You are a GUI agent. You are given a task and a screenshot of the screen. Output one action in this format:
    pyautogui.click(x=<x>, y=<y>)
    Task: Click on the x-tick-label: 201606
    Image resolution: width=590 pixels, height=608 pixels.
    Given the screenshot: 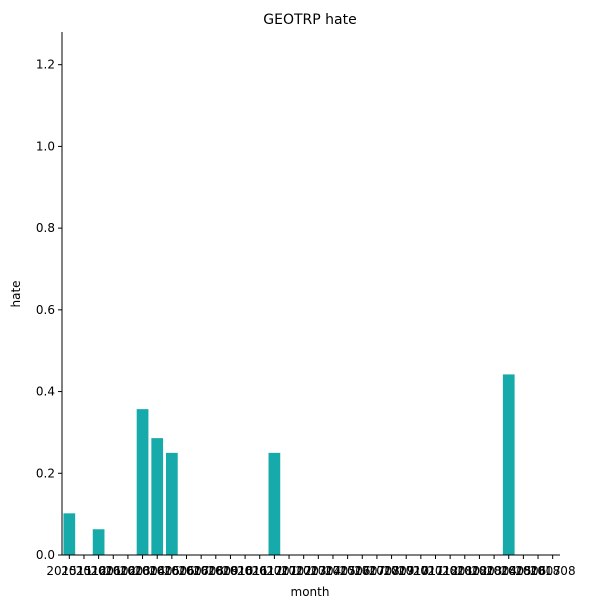 What is the action you would take?
    pyautogui.click(x=172, y=571)
    